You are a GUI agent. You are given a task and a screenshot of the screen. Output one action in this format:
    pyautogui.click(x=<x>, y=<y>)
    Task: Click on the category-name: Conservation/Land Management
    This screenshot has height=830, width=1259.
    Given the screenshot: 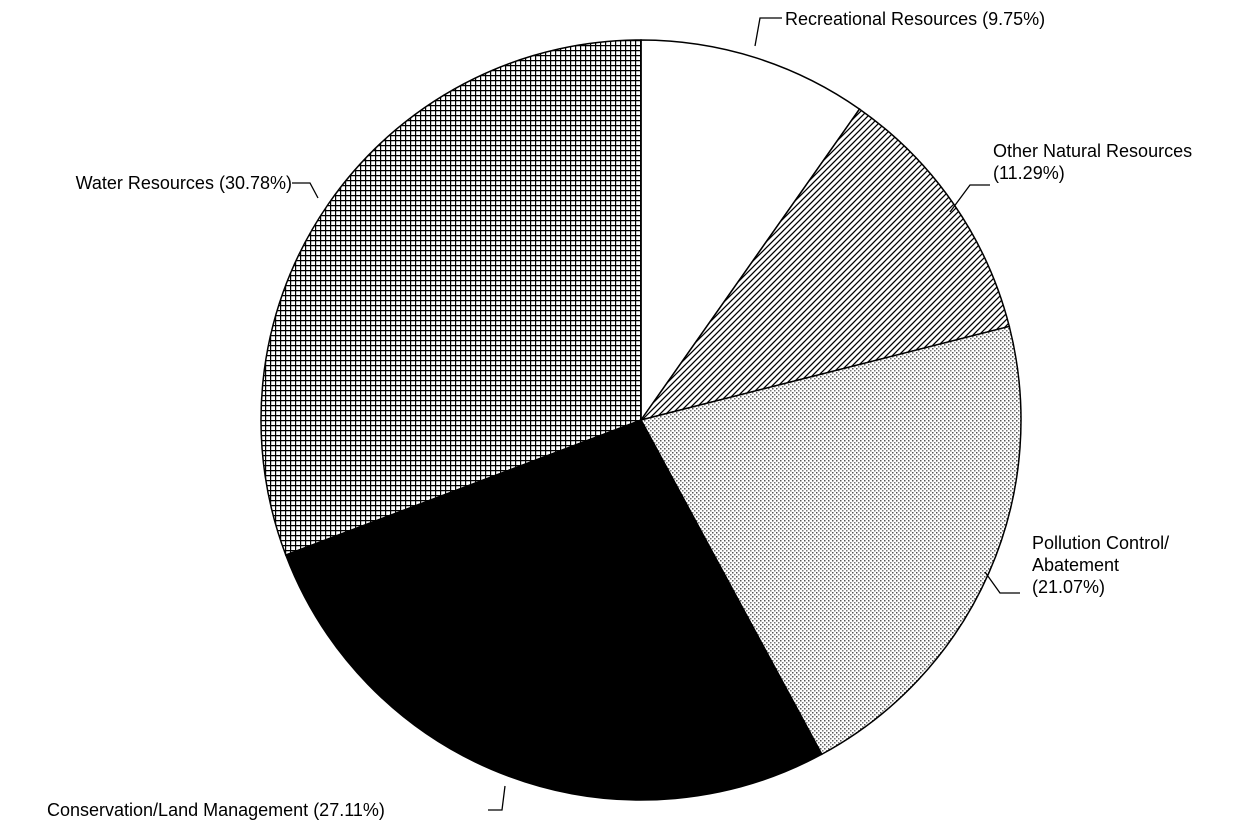 What is the action you would take?
    pyautogui.click(x=178, y=810)
    